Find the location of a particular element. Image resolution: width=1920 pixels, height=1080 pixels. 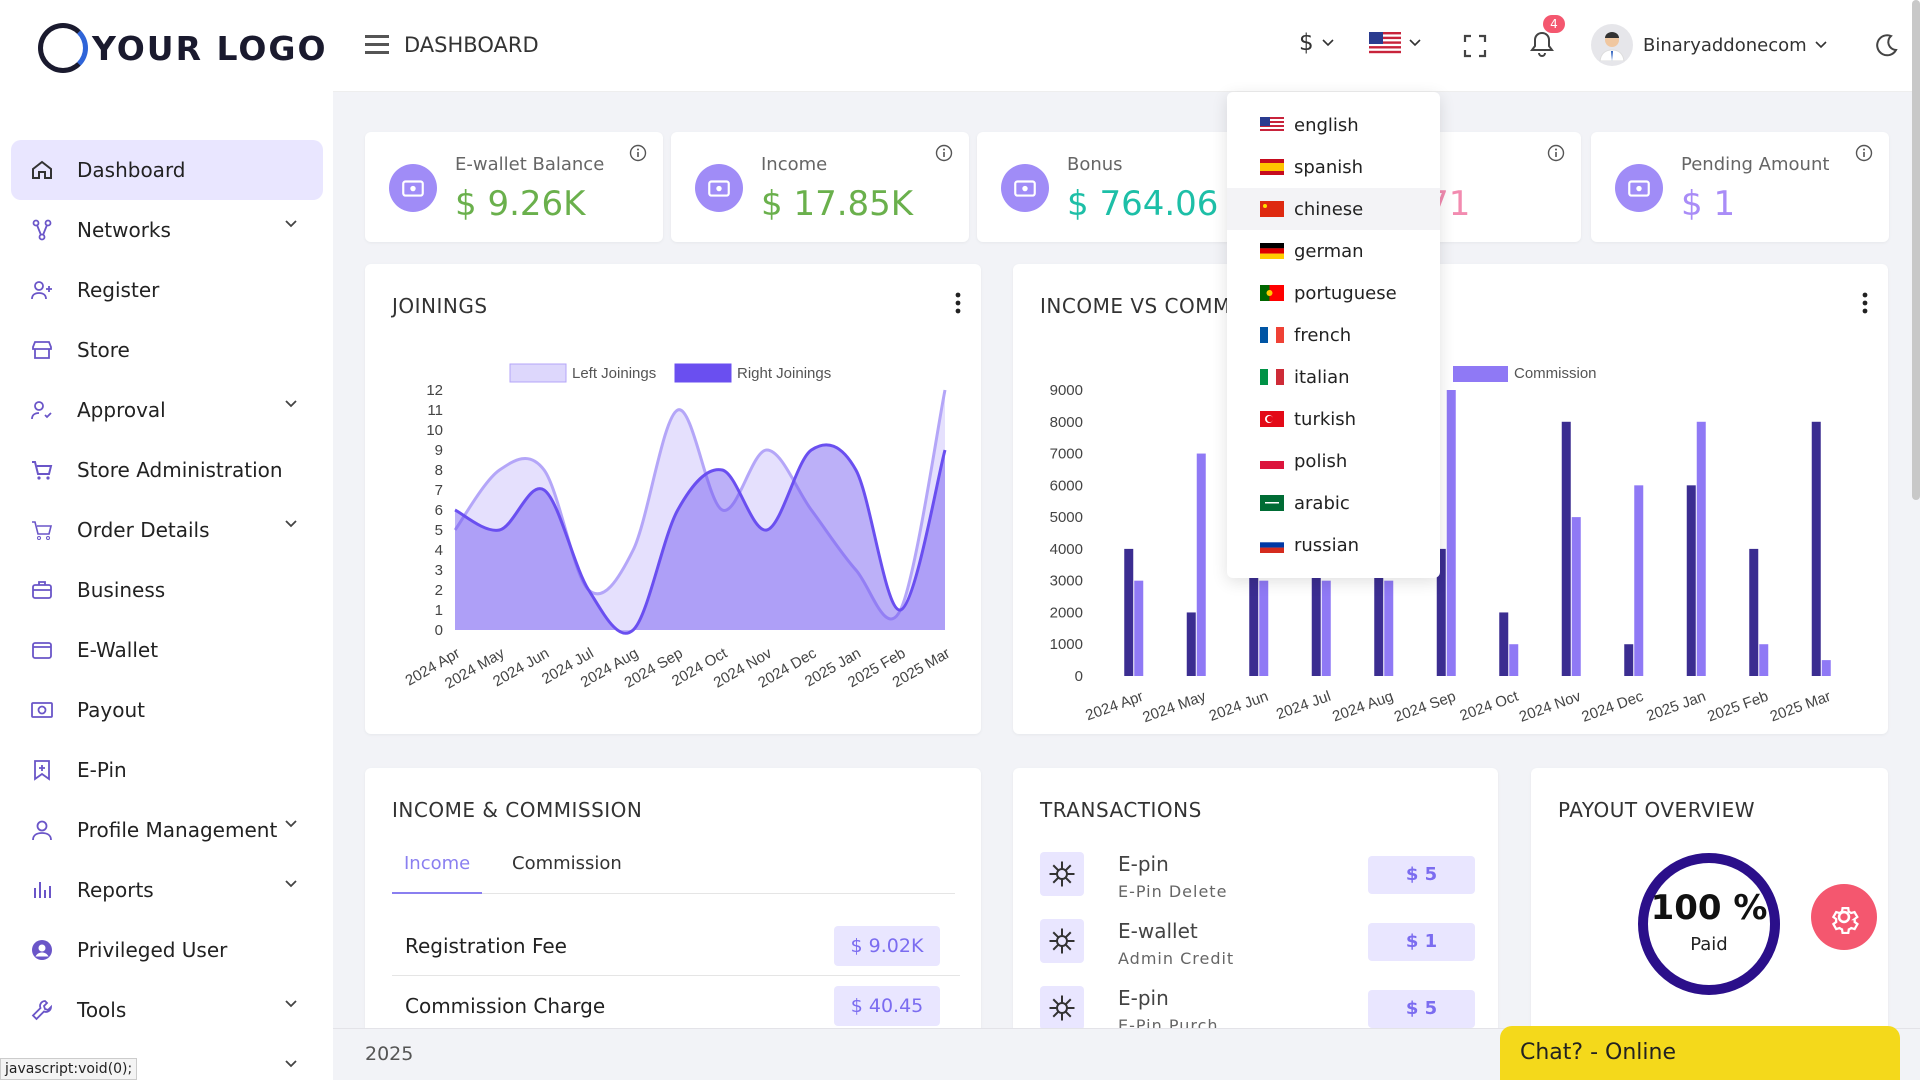

language-option-english: english is located at coordinates (1333, 125).